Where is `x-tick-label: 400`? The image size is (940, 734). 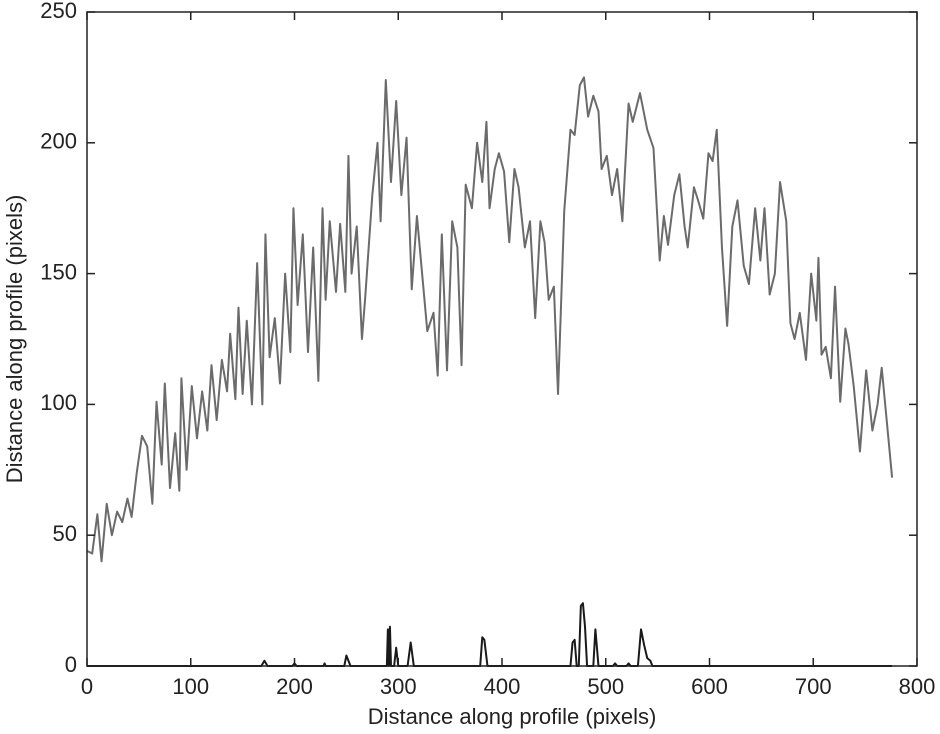 x-tick-label: 400 is located at coordinates (502, 686).